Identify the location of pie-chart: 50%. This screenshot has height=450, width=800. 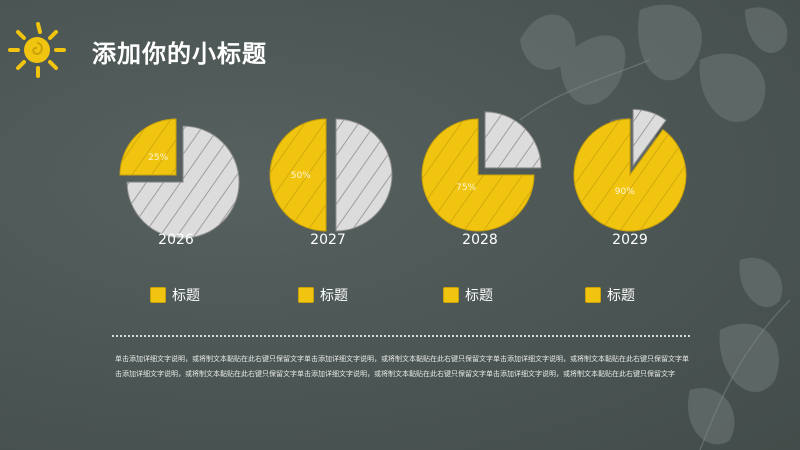
(331, 175).